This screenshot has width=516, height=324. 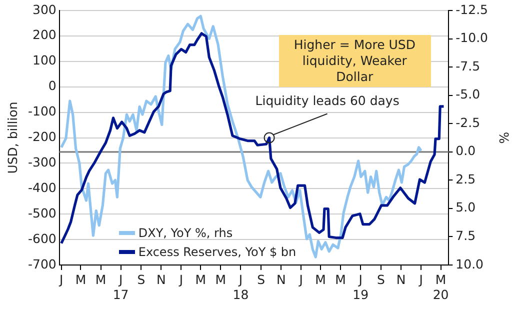 What do you see at coordinates (466, 178) in the screenshot?
I see `y2-tick-label: 2.5` at bounding box center [466, 178].